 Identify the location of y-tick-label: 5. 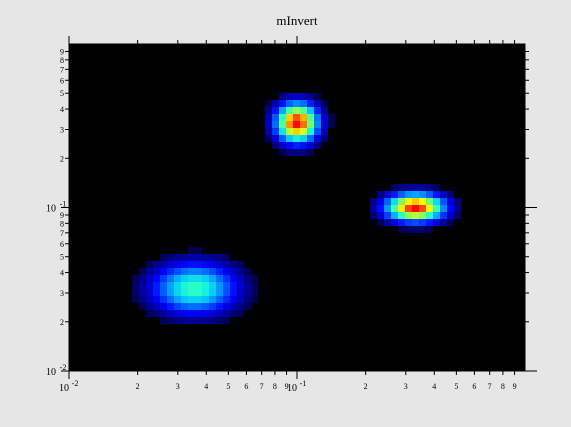
(62, 257).